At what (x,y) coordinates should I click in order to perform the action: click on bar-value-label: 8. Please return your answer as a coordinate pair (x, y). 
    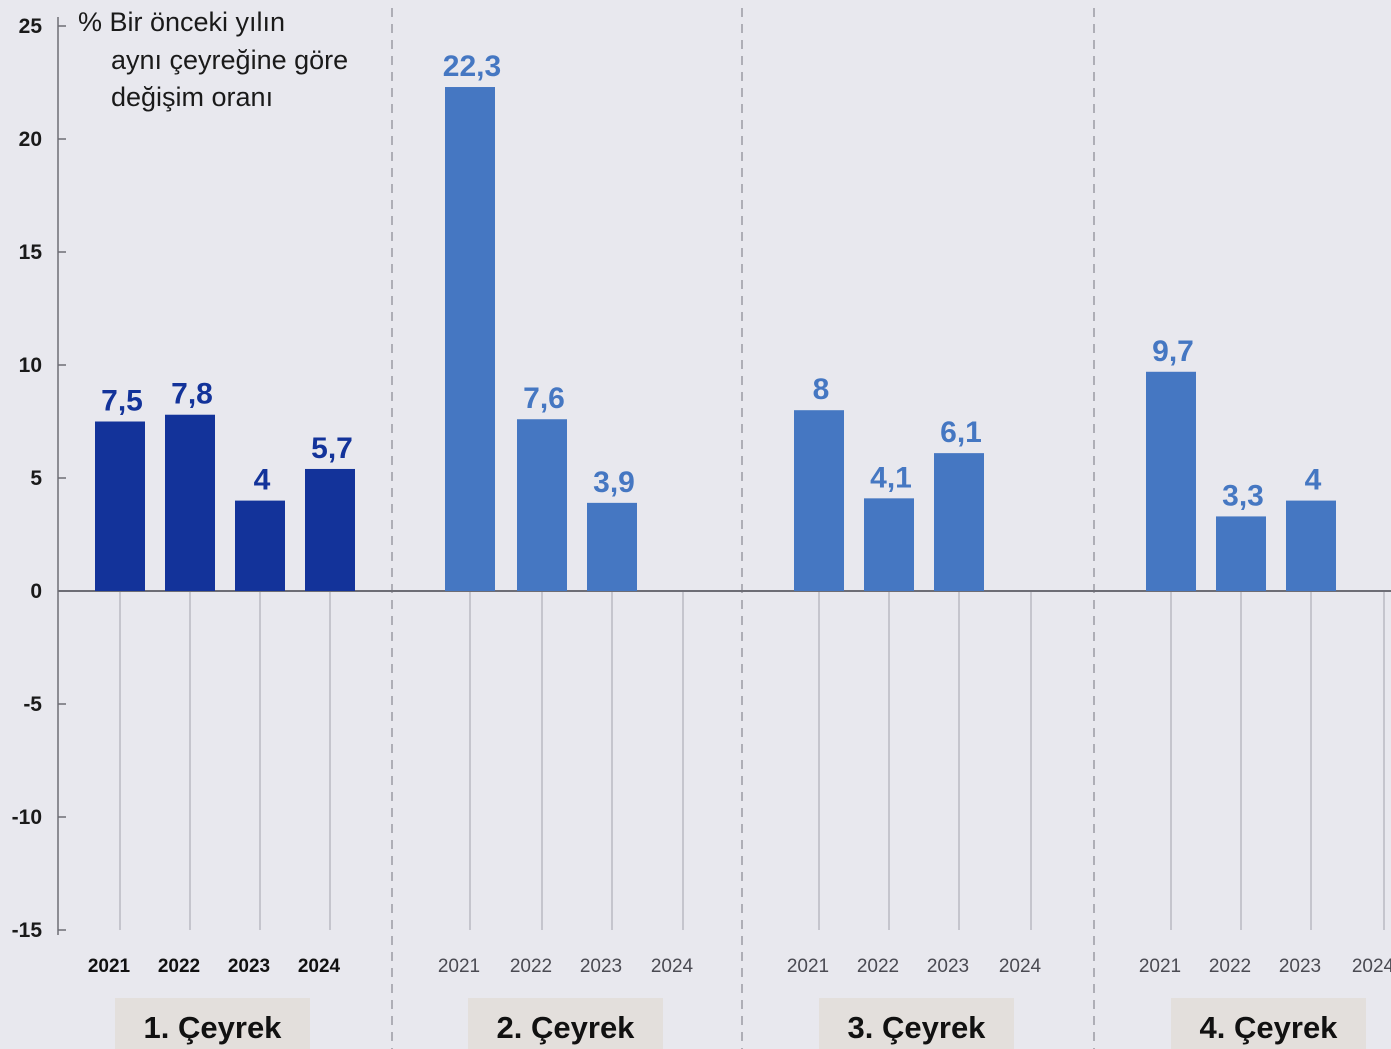
    Looking at the image, I should click on (821, 389).